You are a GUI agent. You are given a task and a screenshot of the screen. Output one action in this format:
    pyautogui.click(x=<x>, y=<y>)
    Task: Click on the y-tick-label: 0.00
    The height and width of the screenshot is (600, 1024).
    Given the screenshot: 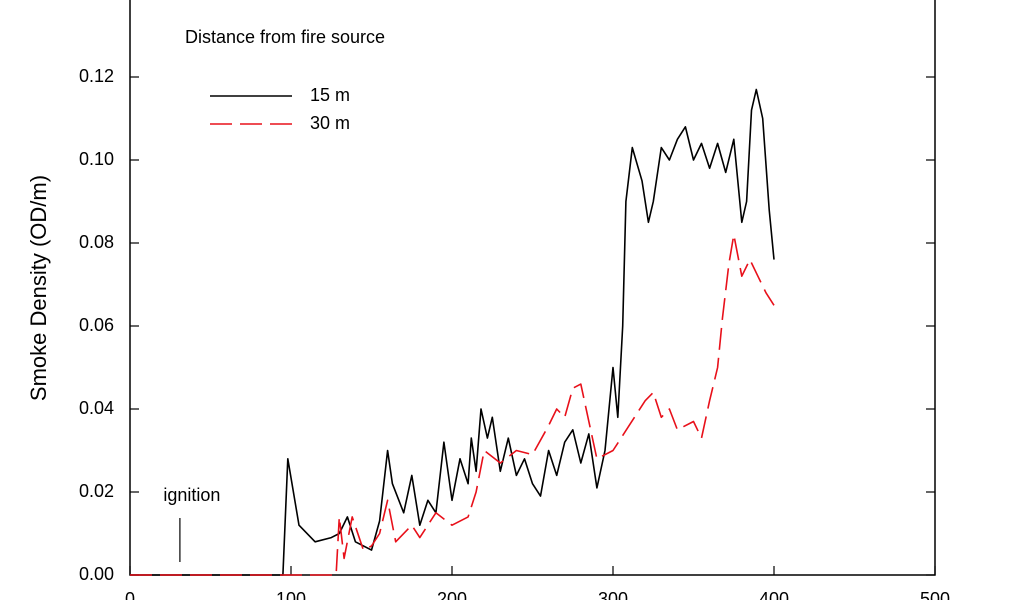 What is the action you would take?
    pyautogui.click(x=96, y=574)
    